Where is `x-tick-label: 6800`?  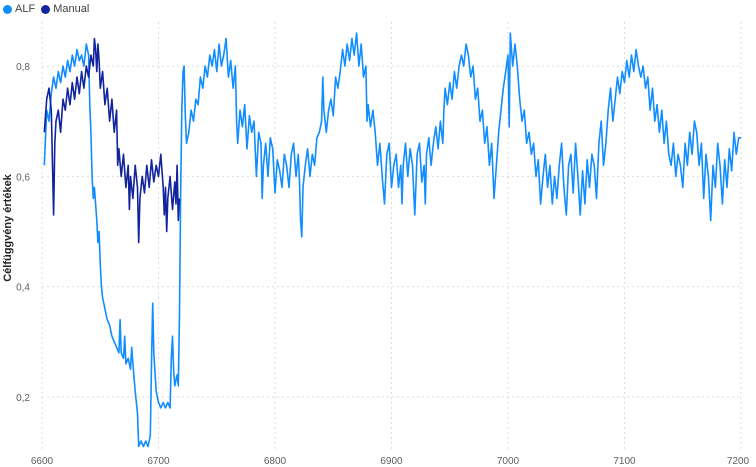
x-tick-label: 6800 is located at coordinates (275, 461).